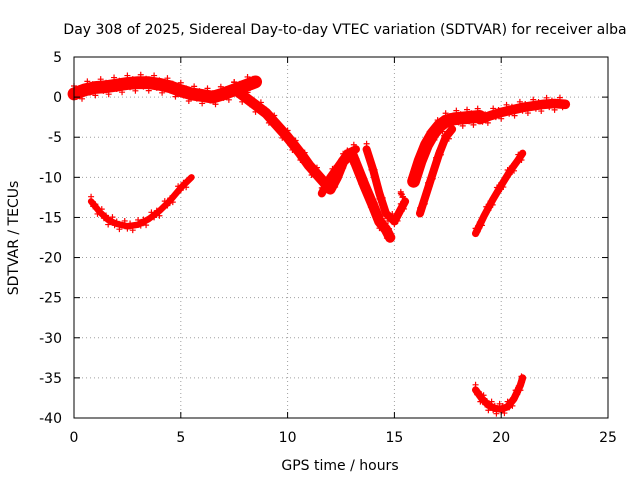 The image size is (640, 480). I want to click on y-tick-label: 5, so click(57, 58).